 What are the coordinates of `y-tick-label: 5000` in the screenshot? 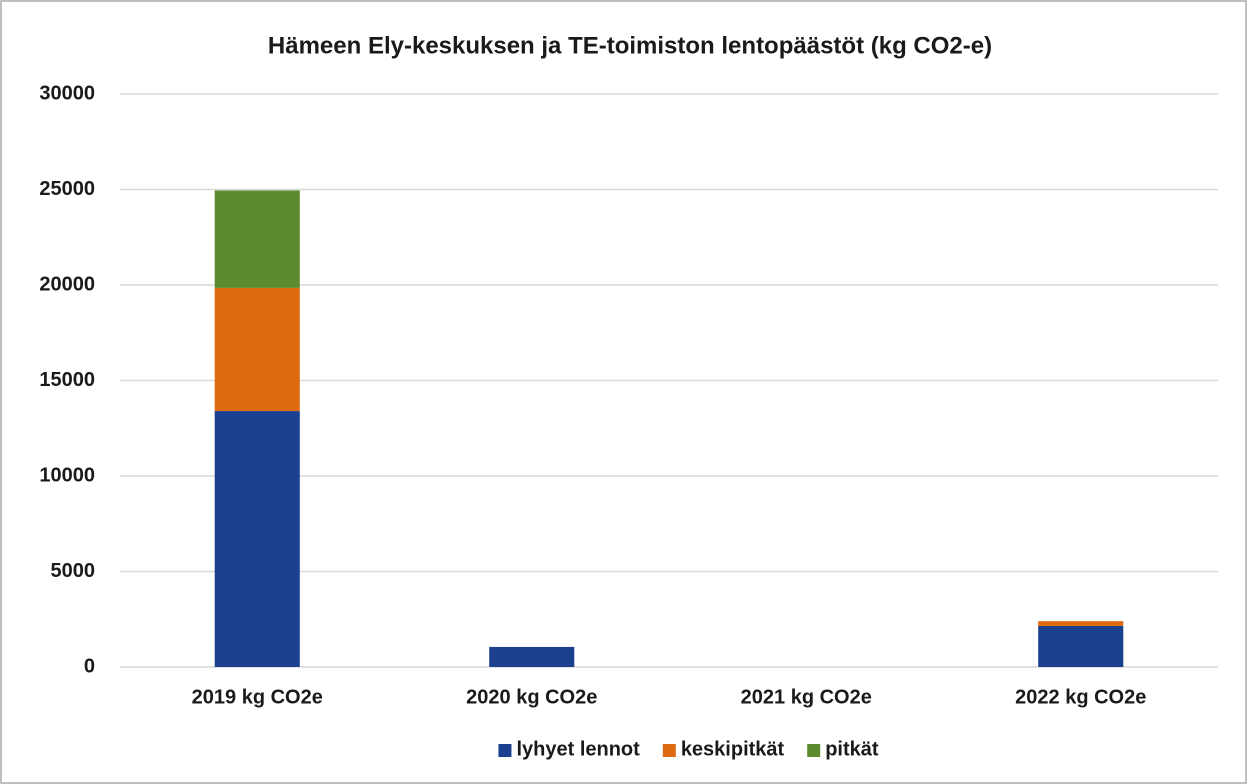 It's located at (73, 571).